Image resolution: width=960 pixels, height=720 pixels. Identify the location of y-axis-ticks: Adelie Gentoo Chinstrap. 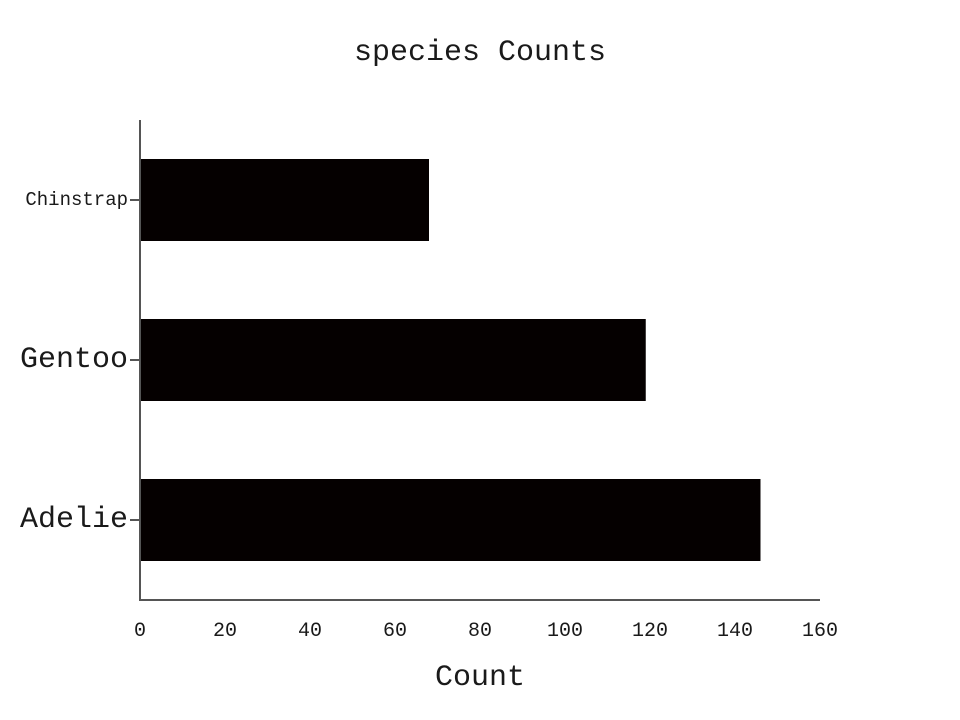
(80, 363).